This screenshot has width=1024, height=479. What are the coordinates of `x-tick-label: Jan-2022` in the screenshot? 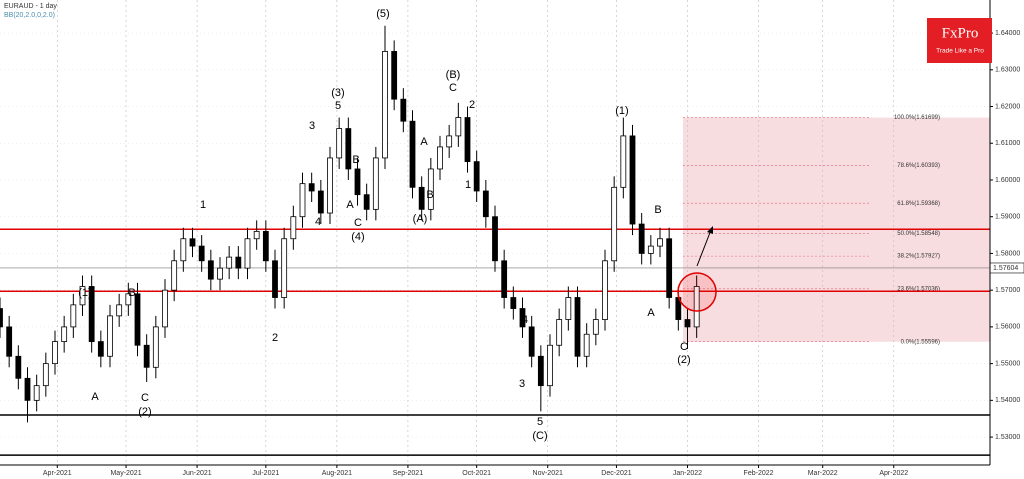 It's located at (687, 473).